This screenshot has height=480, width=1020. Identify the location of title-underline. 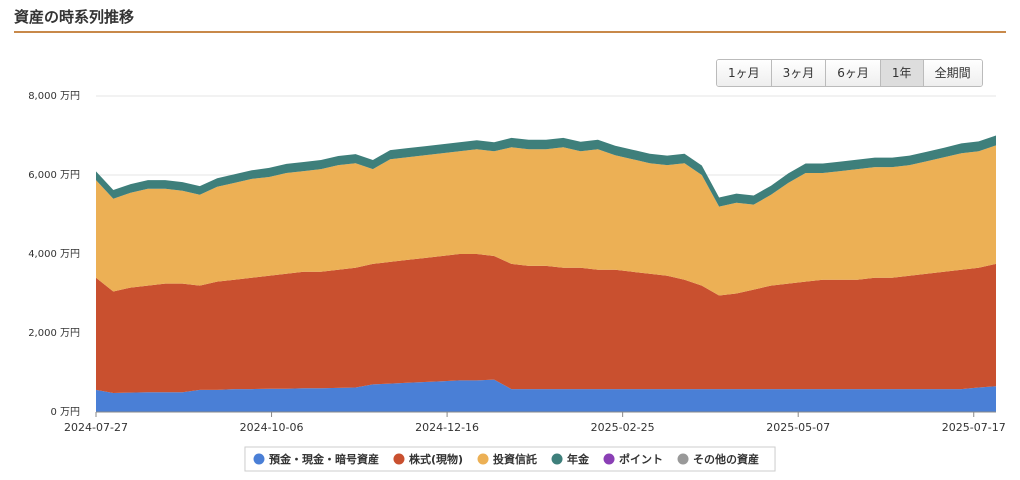
(510, 32).